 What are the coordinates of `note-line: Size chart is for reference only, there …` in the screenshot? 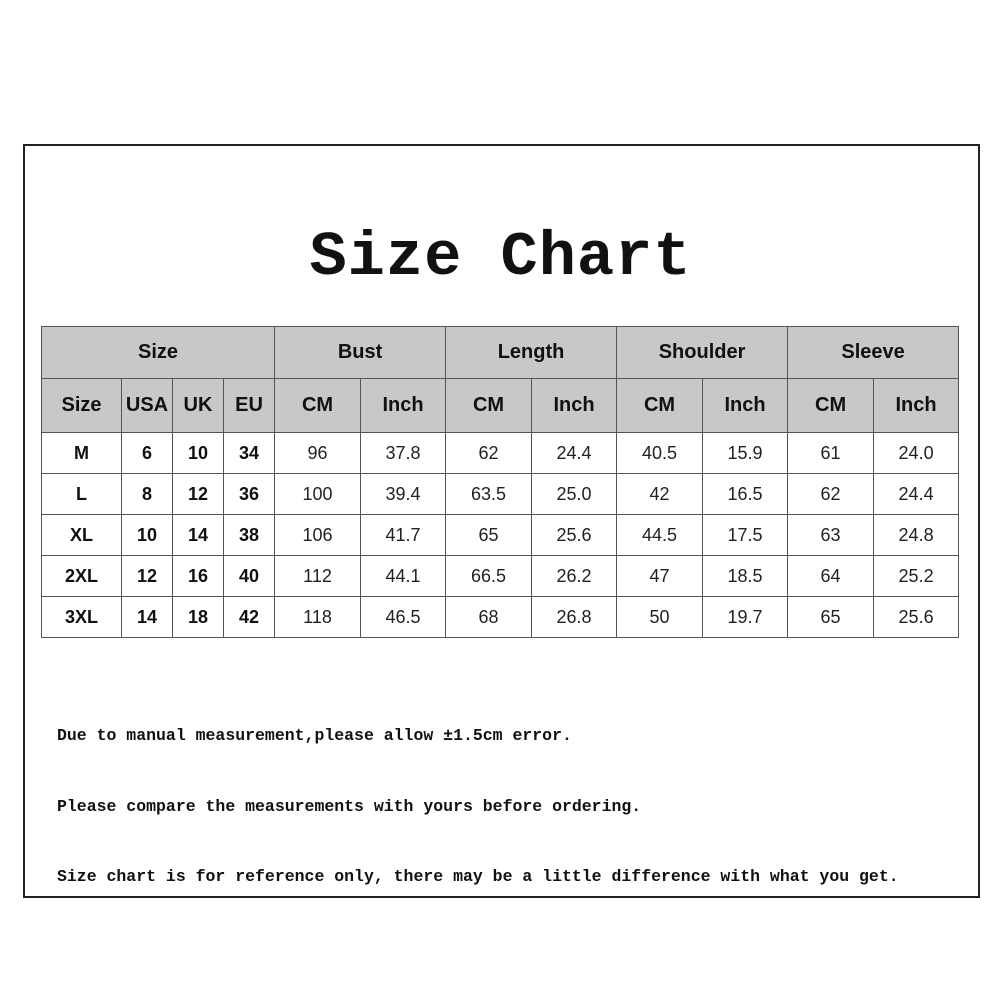 It's located at (478, 876).